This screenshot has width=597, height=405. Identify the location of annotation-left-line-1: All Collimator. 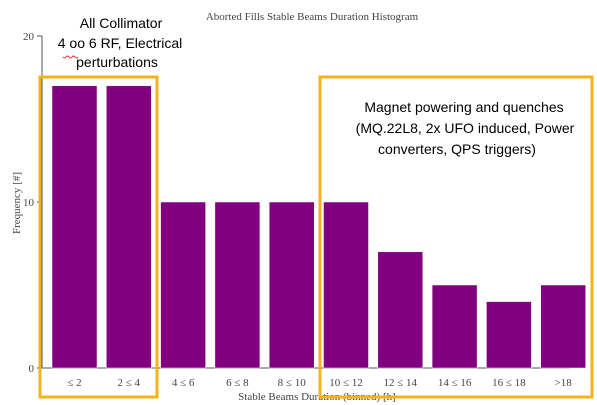
(121, 23).